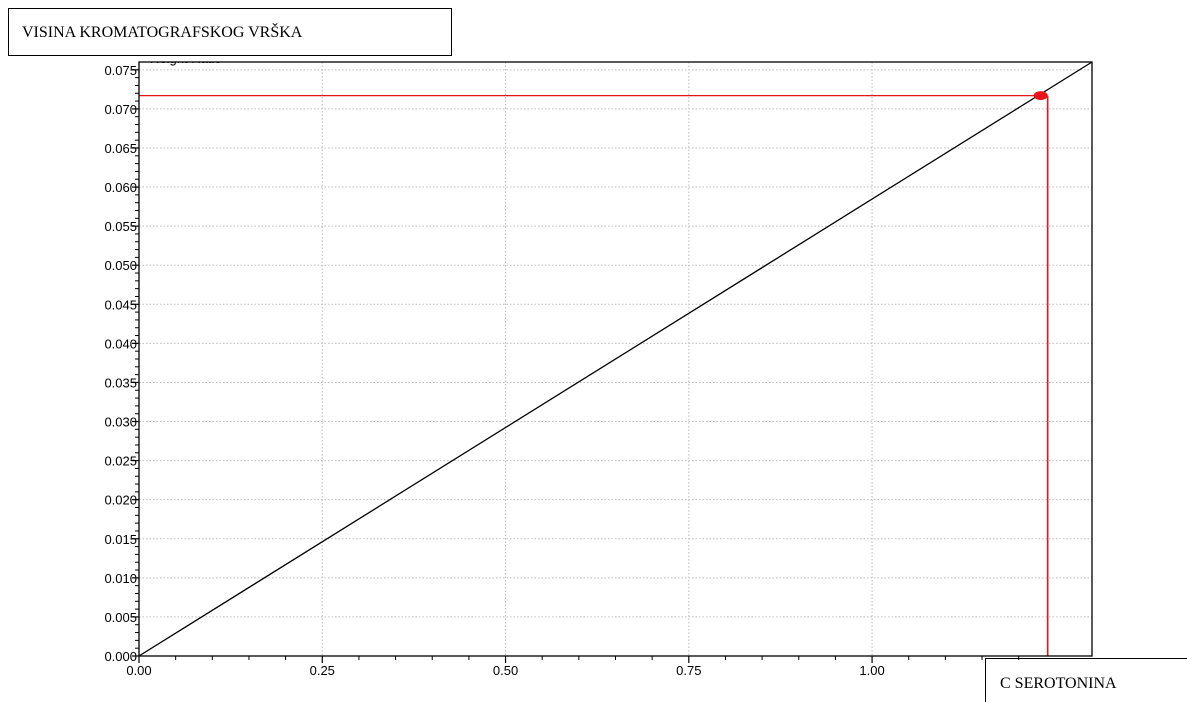 Image resolution: width=1187 pixels, height=702 pixels. I want to click on x-tick-label: 0.75, so click(688, 670).